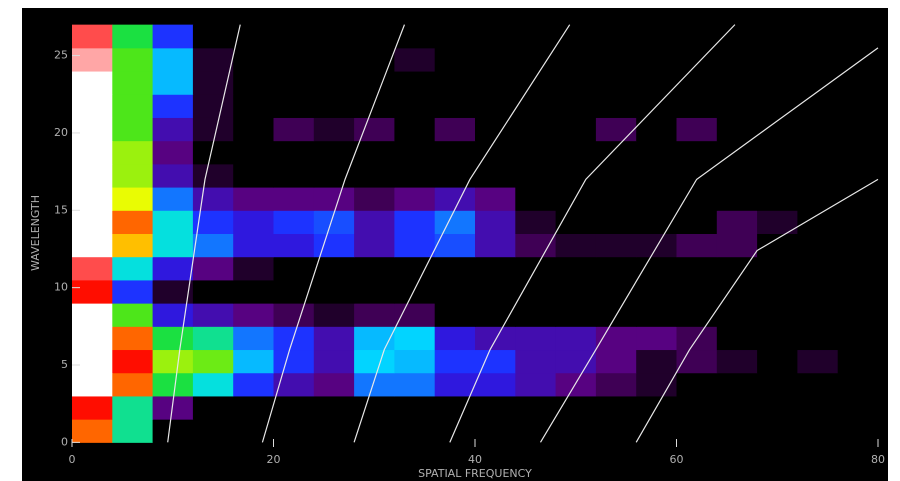 The height and width of the screenshot is (481, 900). I want to click on x-tick-label: 20, so click(274, 459).